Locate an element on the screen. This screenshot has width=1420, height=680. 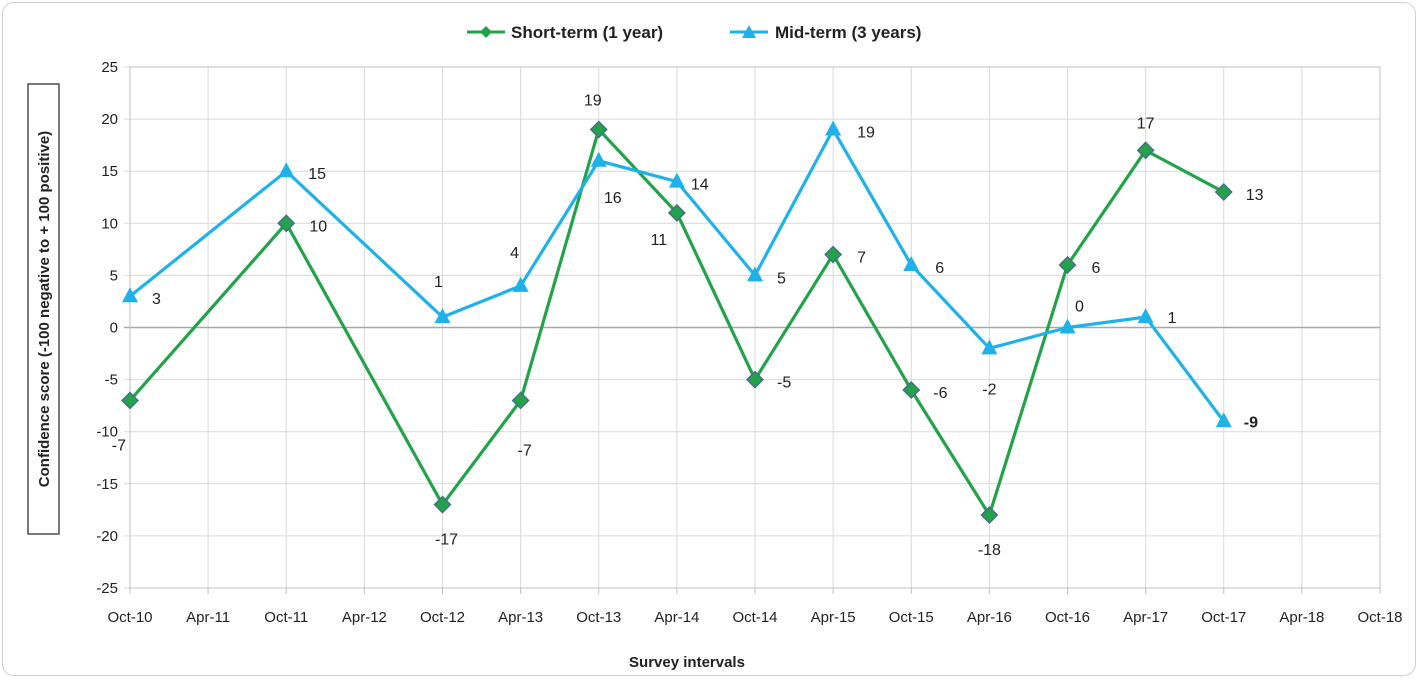
data-label-short-term-1-year-apr-17: 17 is located at coordinates (1146, 123).